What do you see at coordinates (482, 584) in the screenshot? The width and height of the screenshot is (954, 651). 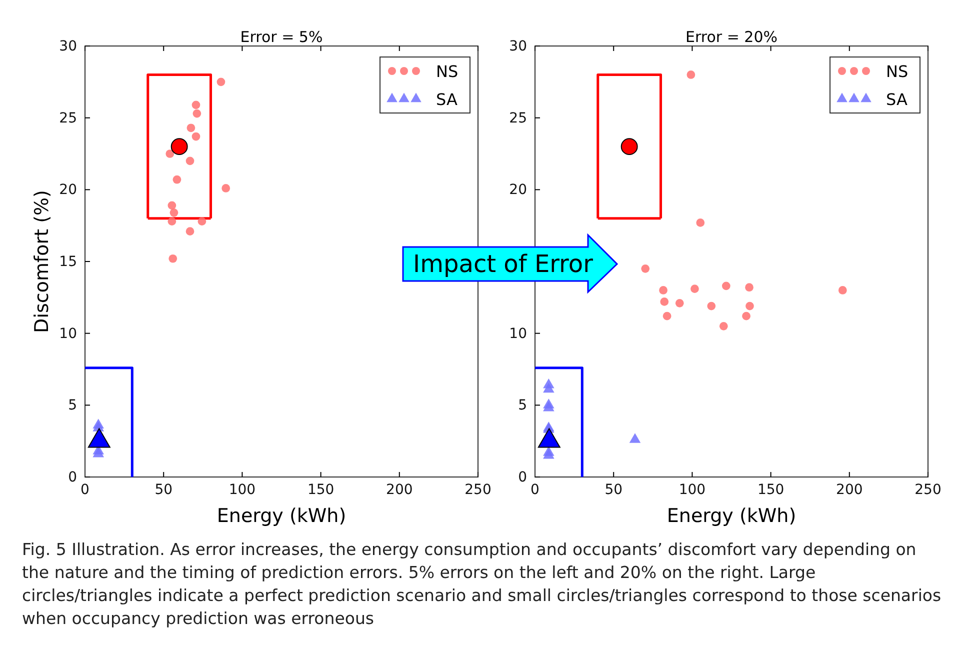 I see `caption: Fig. 5 Illustration. As error increases, the energy consumption and occupants’ discomfort vary depending on the nature and the timing of prediction errors. 5% errors on the left and 20% on the right. Large circles/triangles indicate a perfect prediction scenario and small circles/triangles correspond to those scenarios when occupancy prediction was erroneous` at bounding box center [482, 584].